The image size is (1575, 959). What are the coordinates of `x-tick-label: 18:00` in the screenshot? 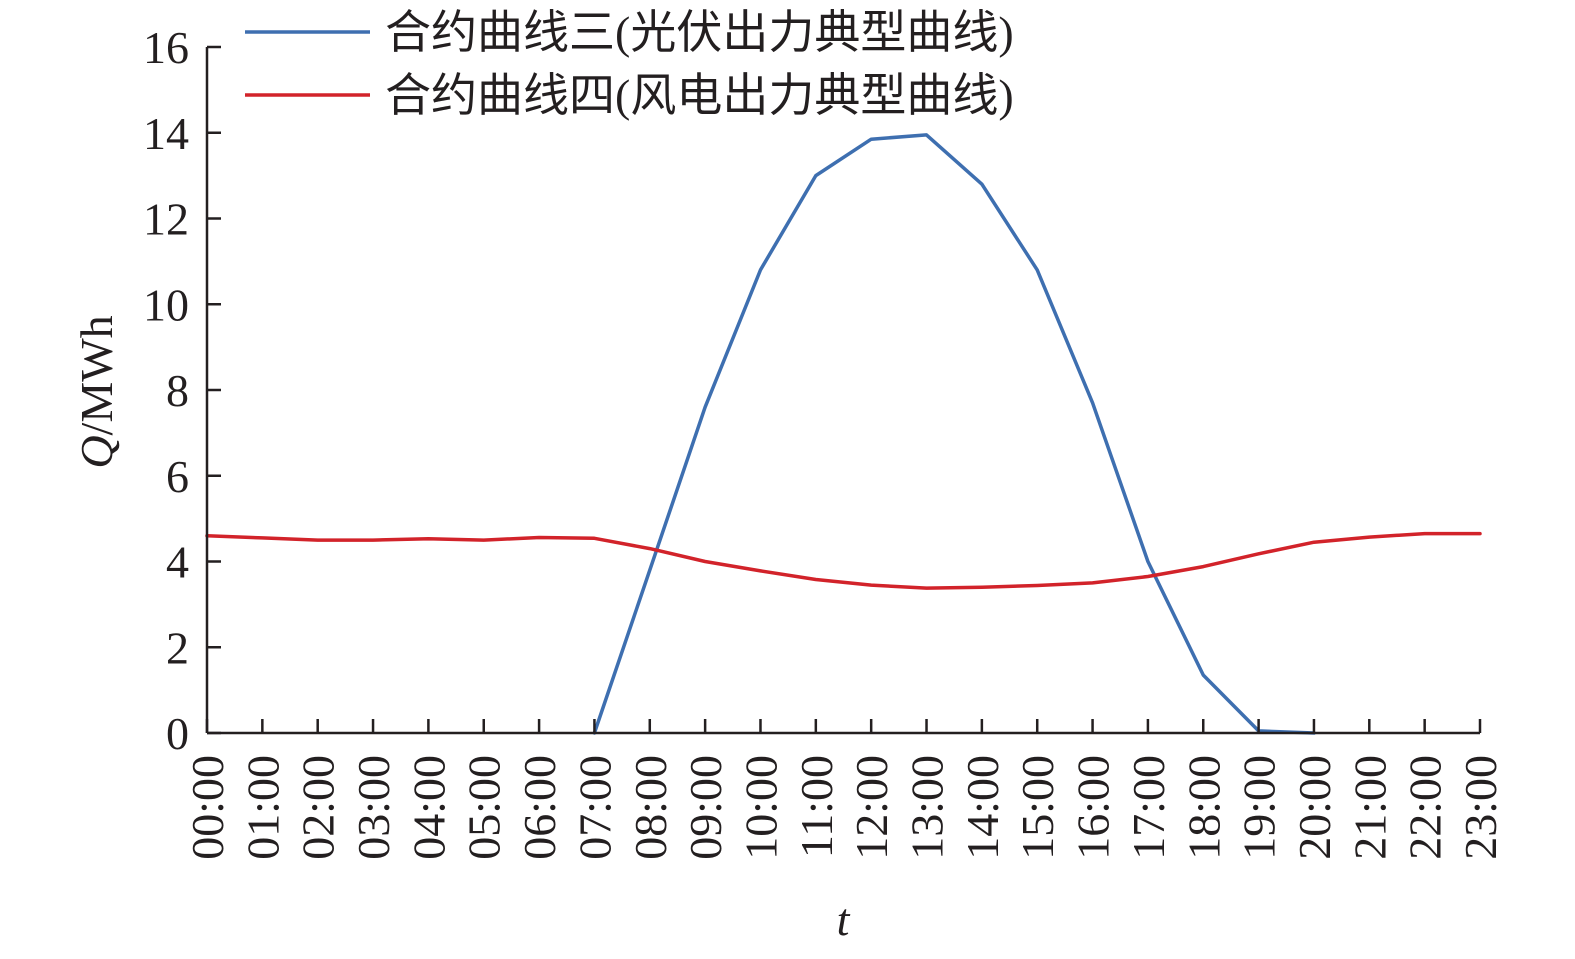 It's located at (1203, 807).